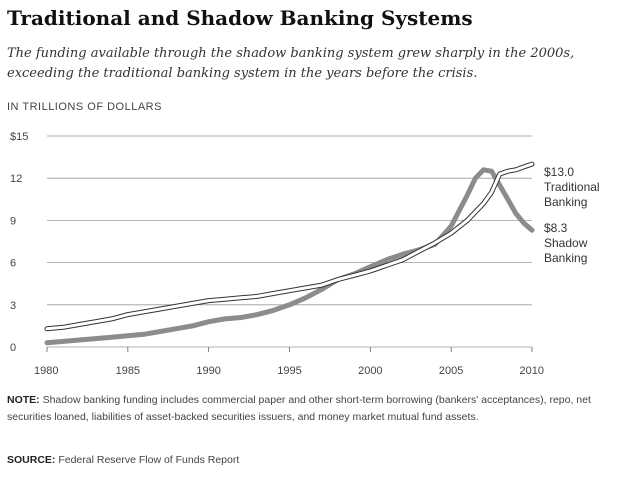  Describe the element at coordinates (556, 228) in the screenshot. I see `series-end-value: $8.3` at that location.